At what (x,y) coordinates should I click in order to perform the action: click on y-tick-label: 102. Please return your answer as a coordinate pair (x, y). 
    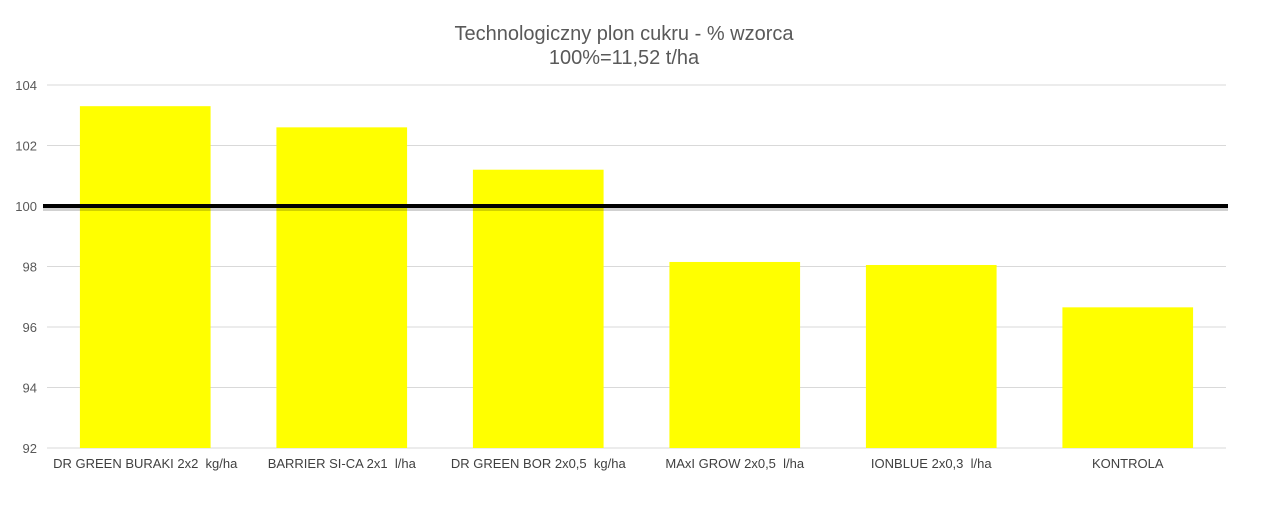
    Looking at the image, I should click on (26, 146).